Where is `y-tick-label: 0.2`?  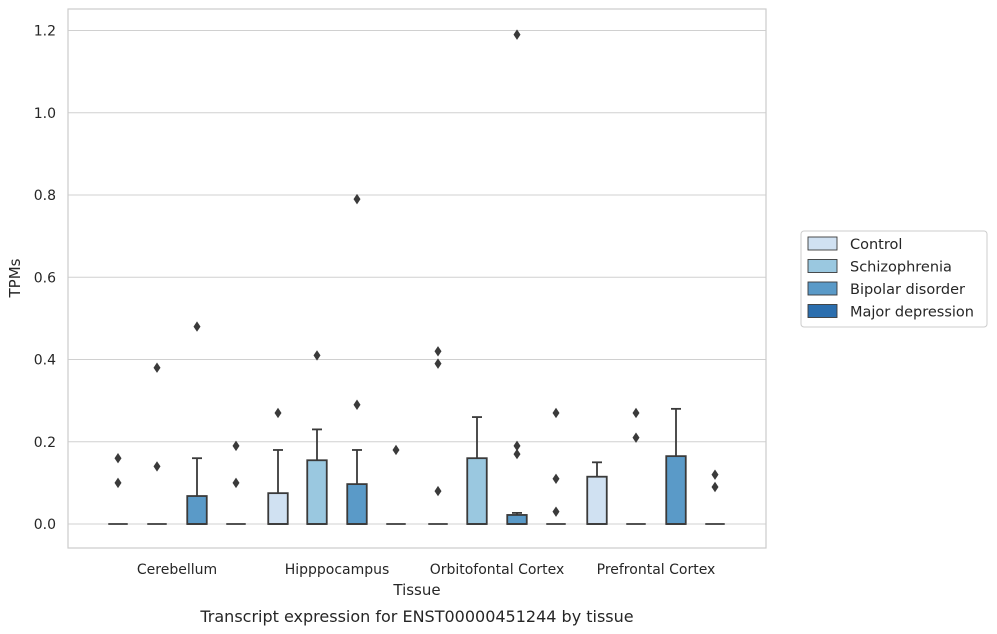
y-tick-label: 0.2 is located at coordinates (45, 443).